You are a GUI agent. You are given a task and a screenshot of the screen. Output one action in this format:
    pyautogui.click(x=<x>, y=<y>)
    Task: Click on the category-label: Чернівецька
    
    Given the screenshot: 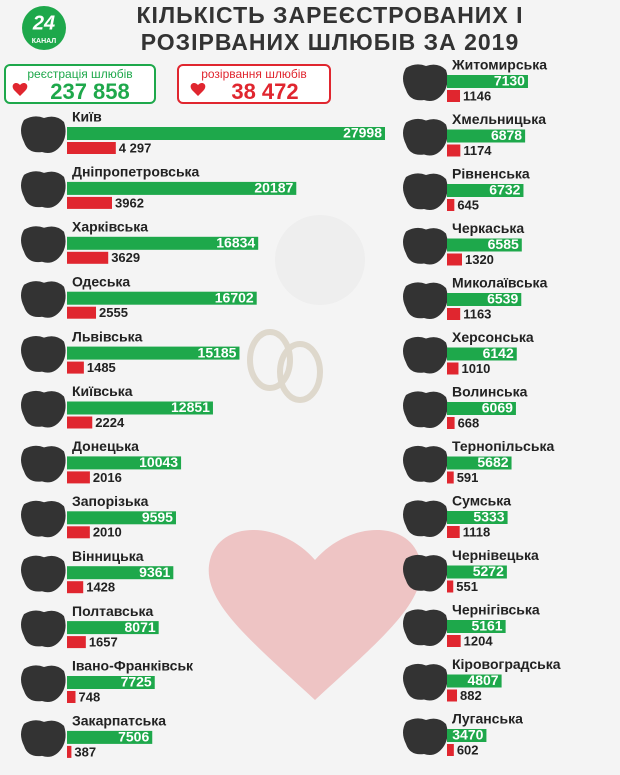 What is the action you would take?
    pyautogui.click(x=495, y=555)
    